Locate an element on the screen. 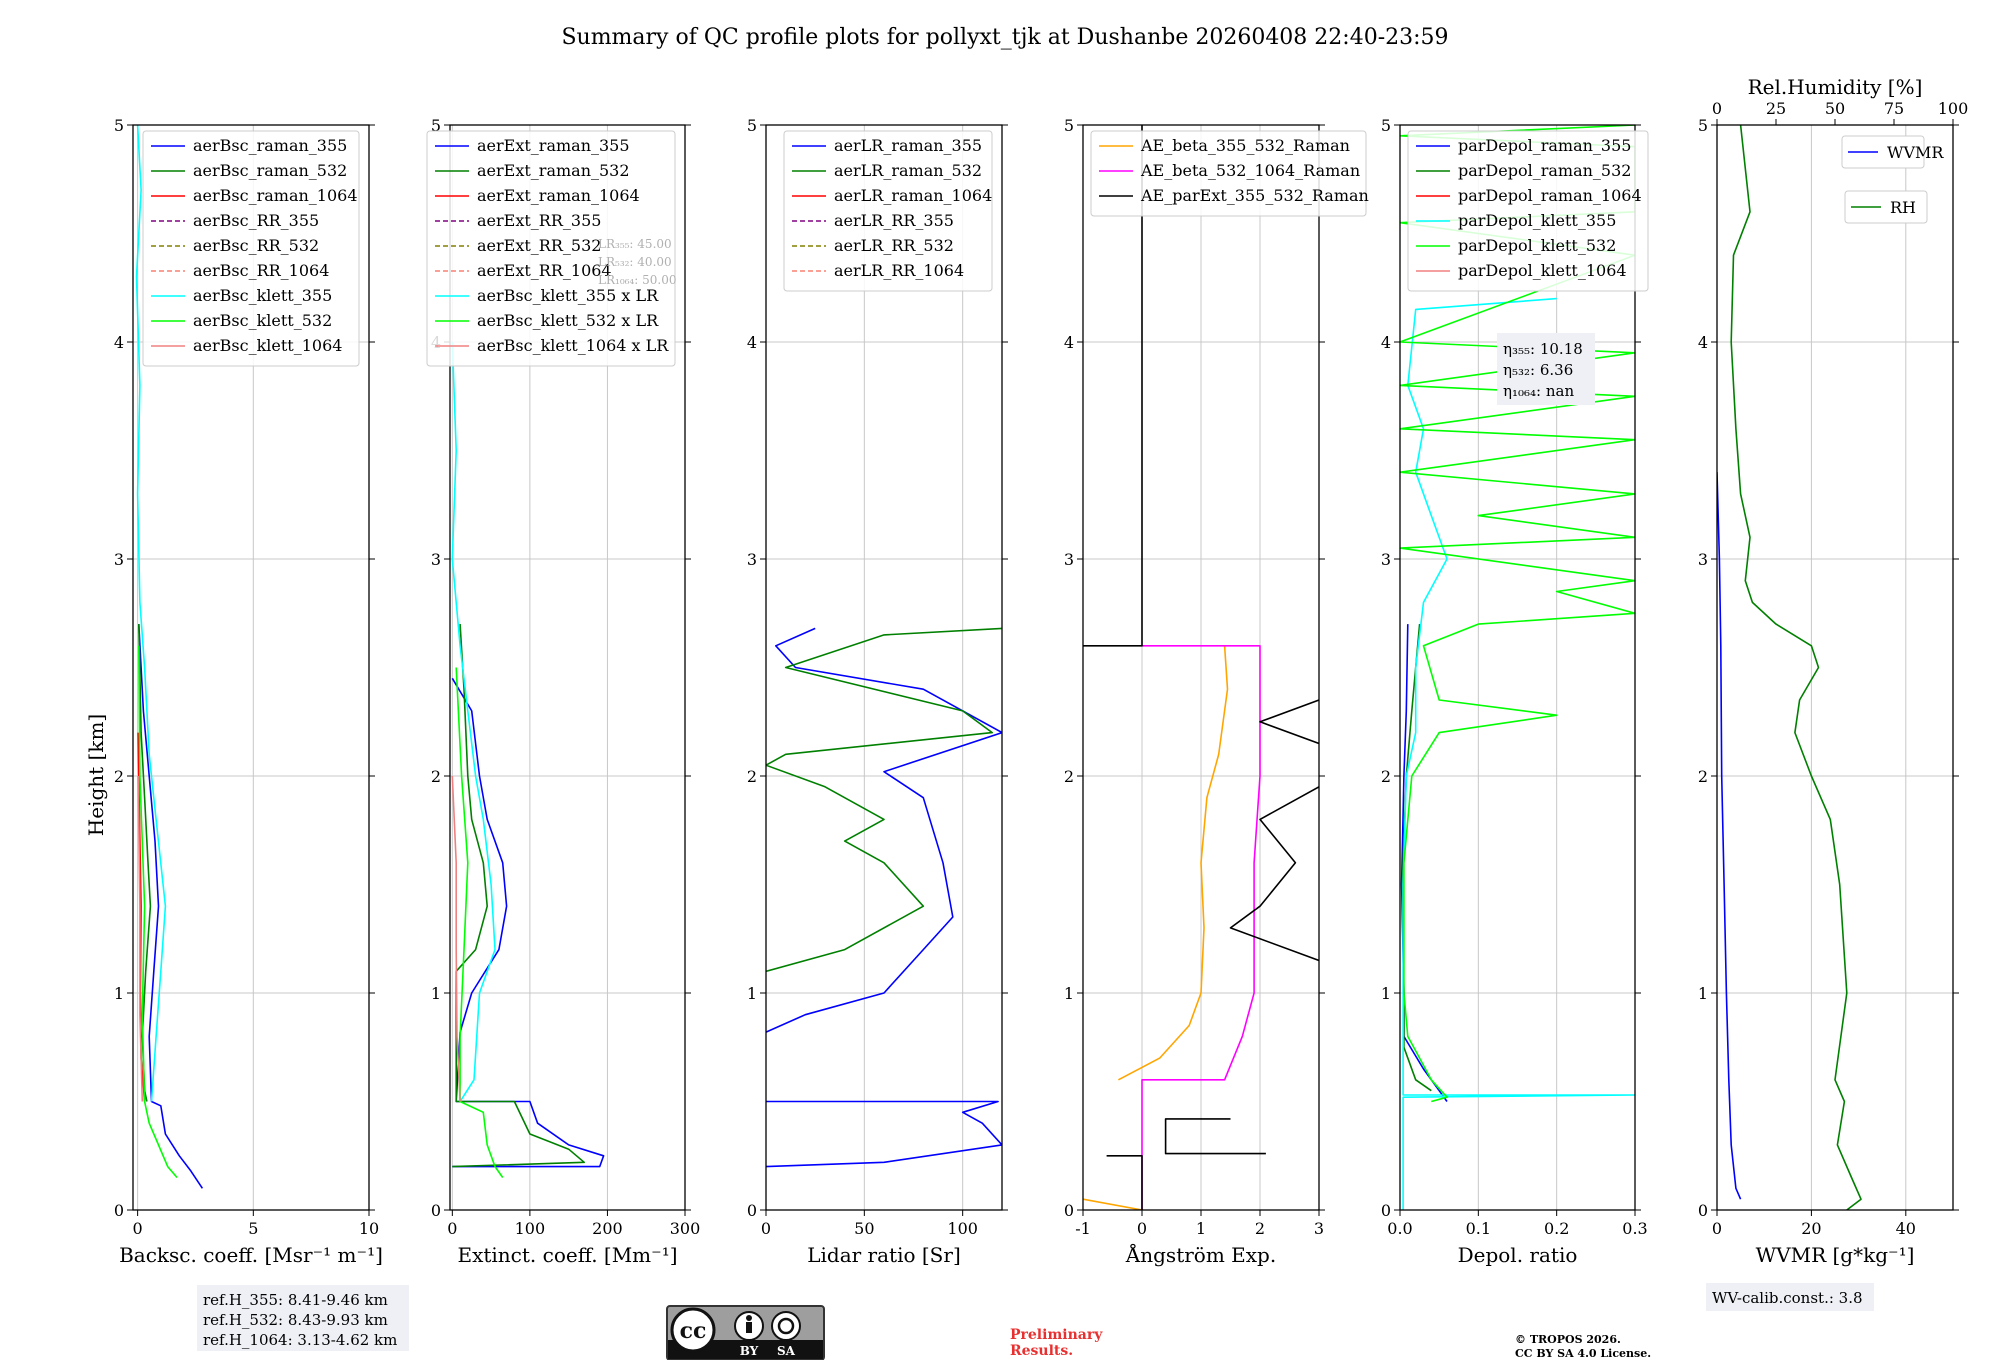 This screenshot has width=2000, height=1360. x-axis-label: Lidar ratio [Sr] is located at coordinates (884, 1255).